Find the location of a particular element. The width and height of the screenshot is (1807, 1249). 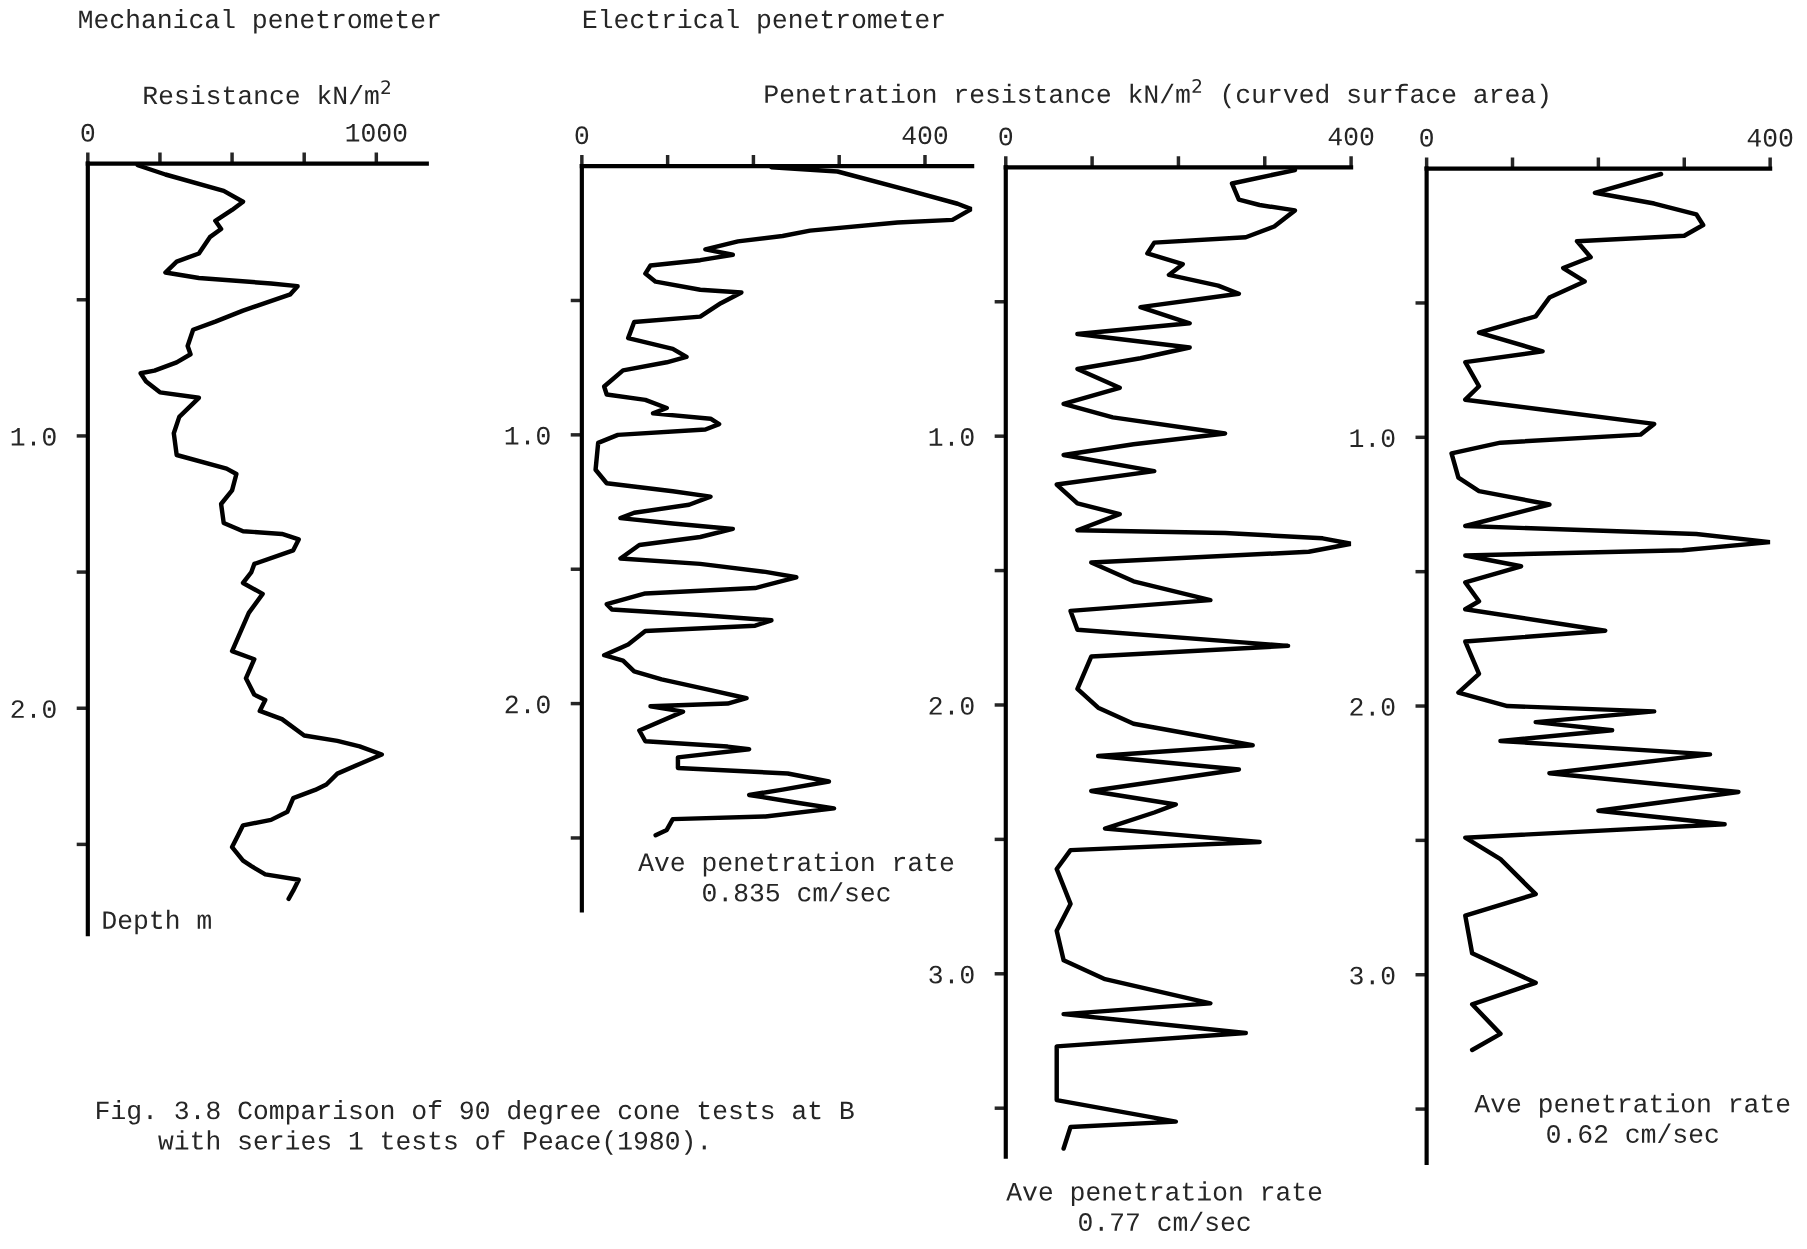

y-axis-title: Depth m is located at coordinates (157, 922).